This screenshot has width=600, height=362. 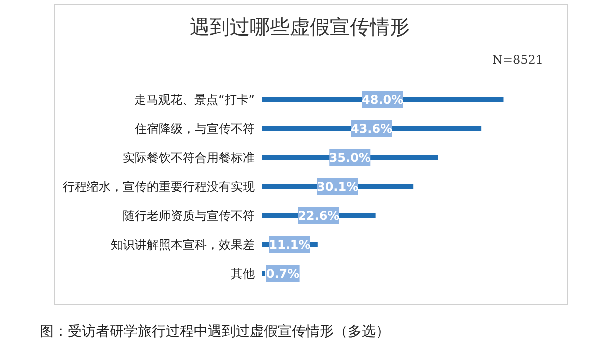 What do you see at coordinates (350, 158) in the screenshot?
I see `data-label: 35.0%` at bounding box center [350, 158].